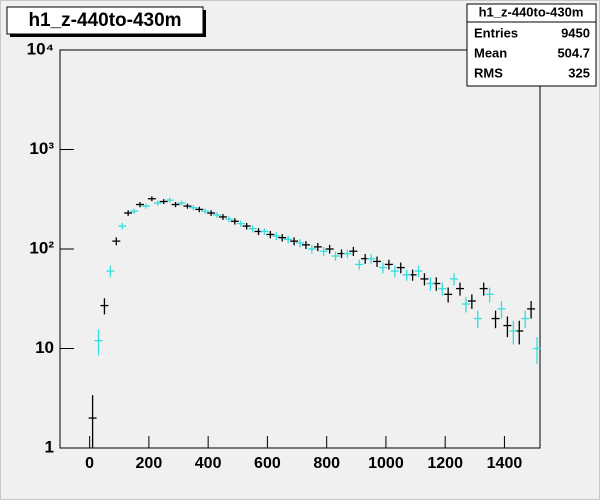  Describe the element at coordinates (41, 247) in the screenshot. I see `y-tick-label: 10²` at that location.